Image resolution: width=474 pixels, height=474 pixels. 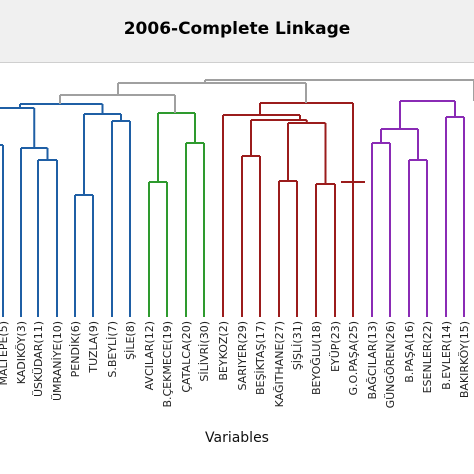 What do you see at coordinates (149, 355) in the screenshot?
I see `leaf-label: AVCILAR(12)` at bounding box center [149, 355].